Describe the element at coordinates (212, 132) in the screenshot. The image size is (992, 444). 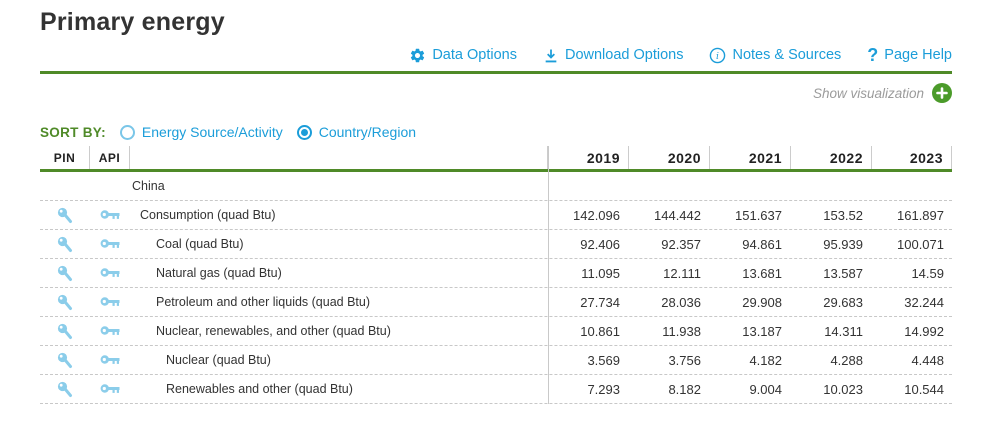
I see `radio-option-label: Energy Source/Activity` at that location.